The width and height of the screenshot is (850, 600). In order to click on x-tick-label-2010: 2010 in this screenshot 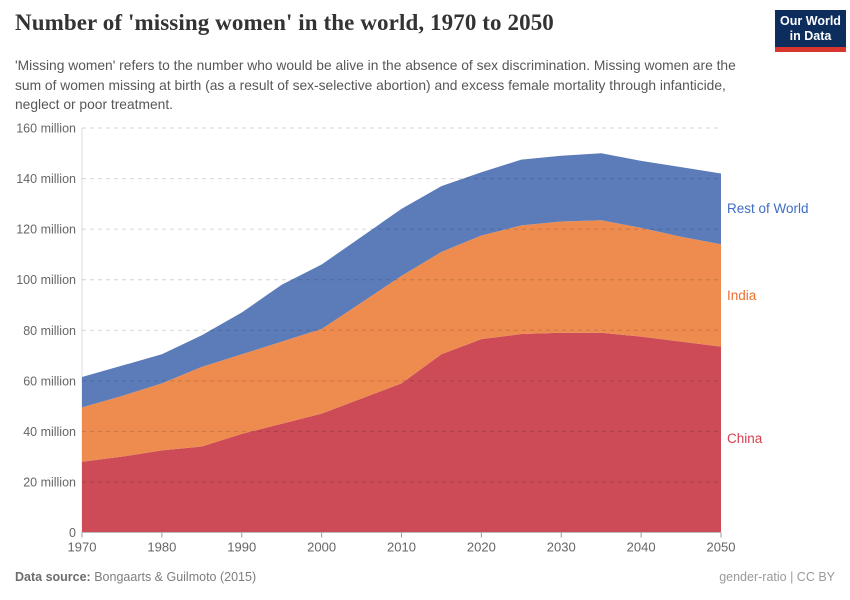, I will do `click(401, 547)`.